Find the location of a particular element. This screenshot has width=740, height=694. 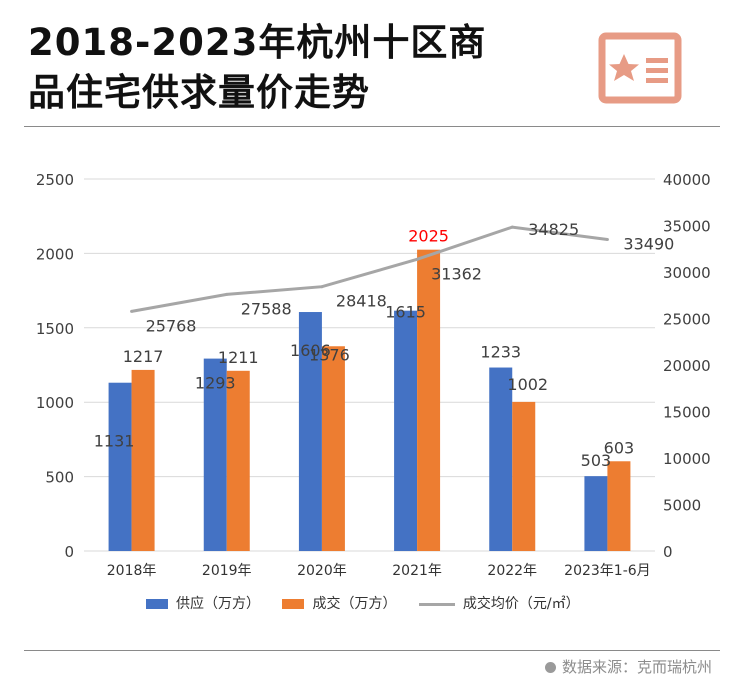

y-right-tick-7: 35000 is located at coordinates (687, 227).